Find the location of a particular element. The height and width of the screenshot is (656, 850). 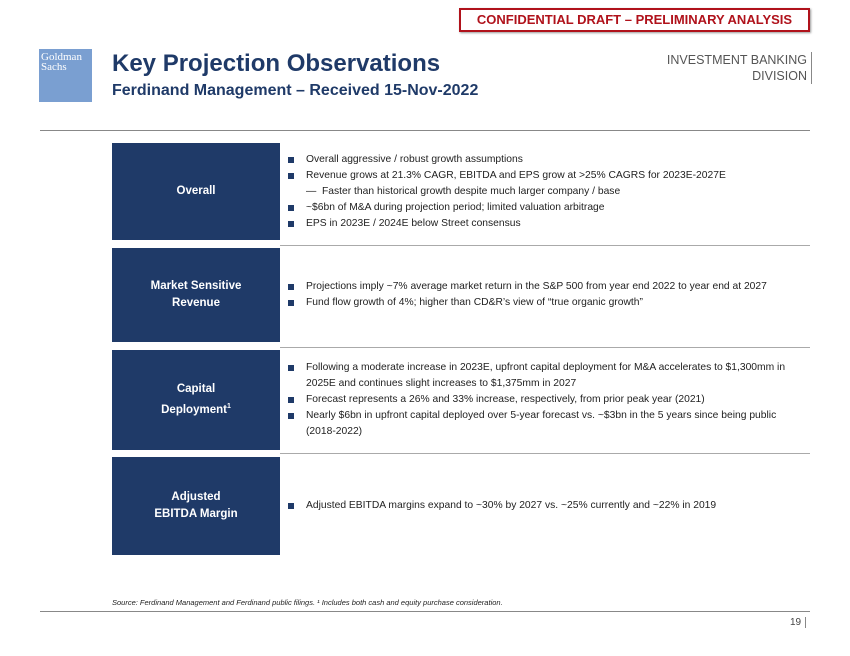

row-label-market-sensitive-revenue: Market Sensitive Revenue is located at coordinates (196, 295).